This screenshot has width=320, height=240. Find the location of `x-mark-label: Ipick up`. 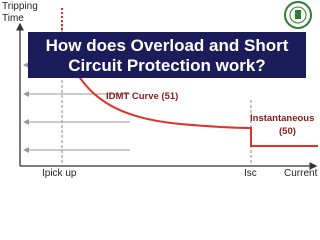

x-mark-label: Ipick up is located at coordinates (59, 173).